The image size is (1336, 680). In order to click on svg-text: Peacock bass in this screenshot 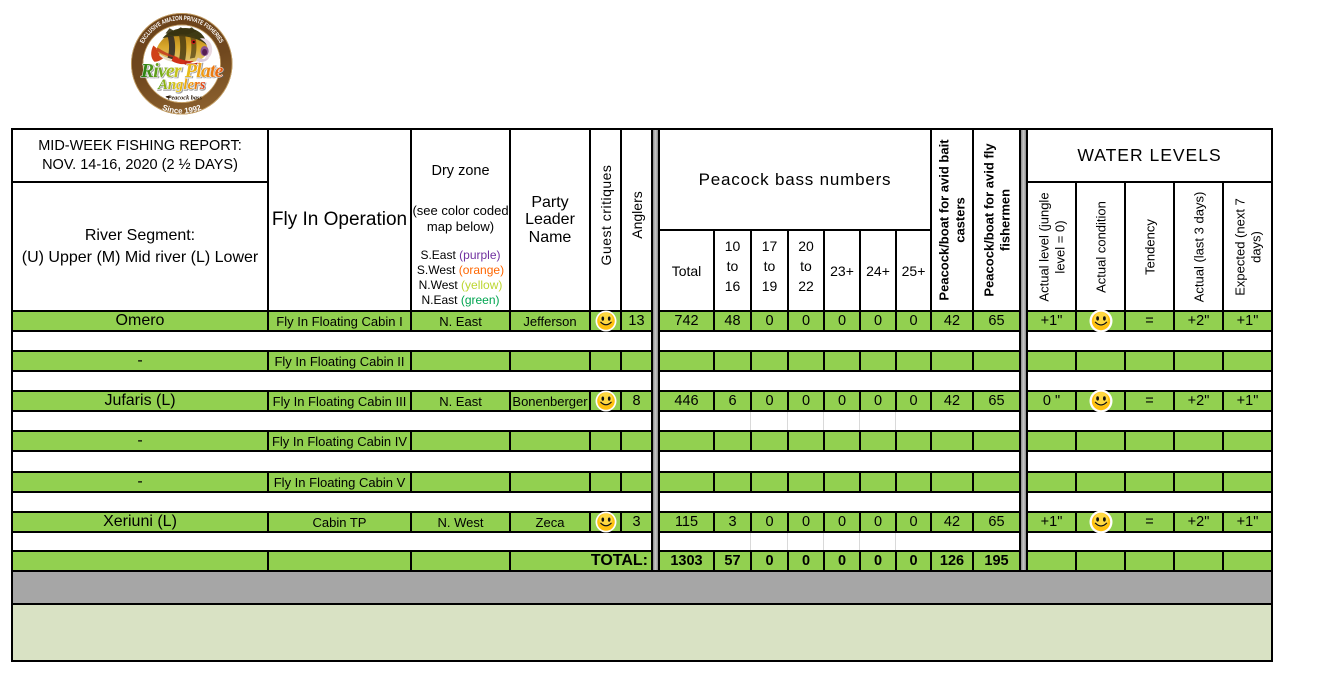, I will do `click(185, 97)`.